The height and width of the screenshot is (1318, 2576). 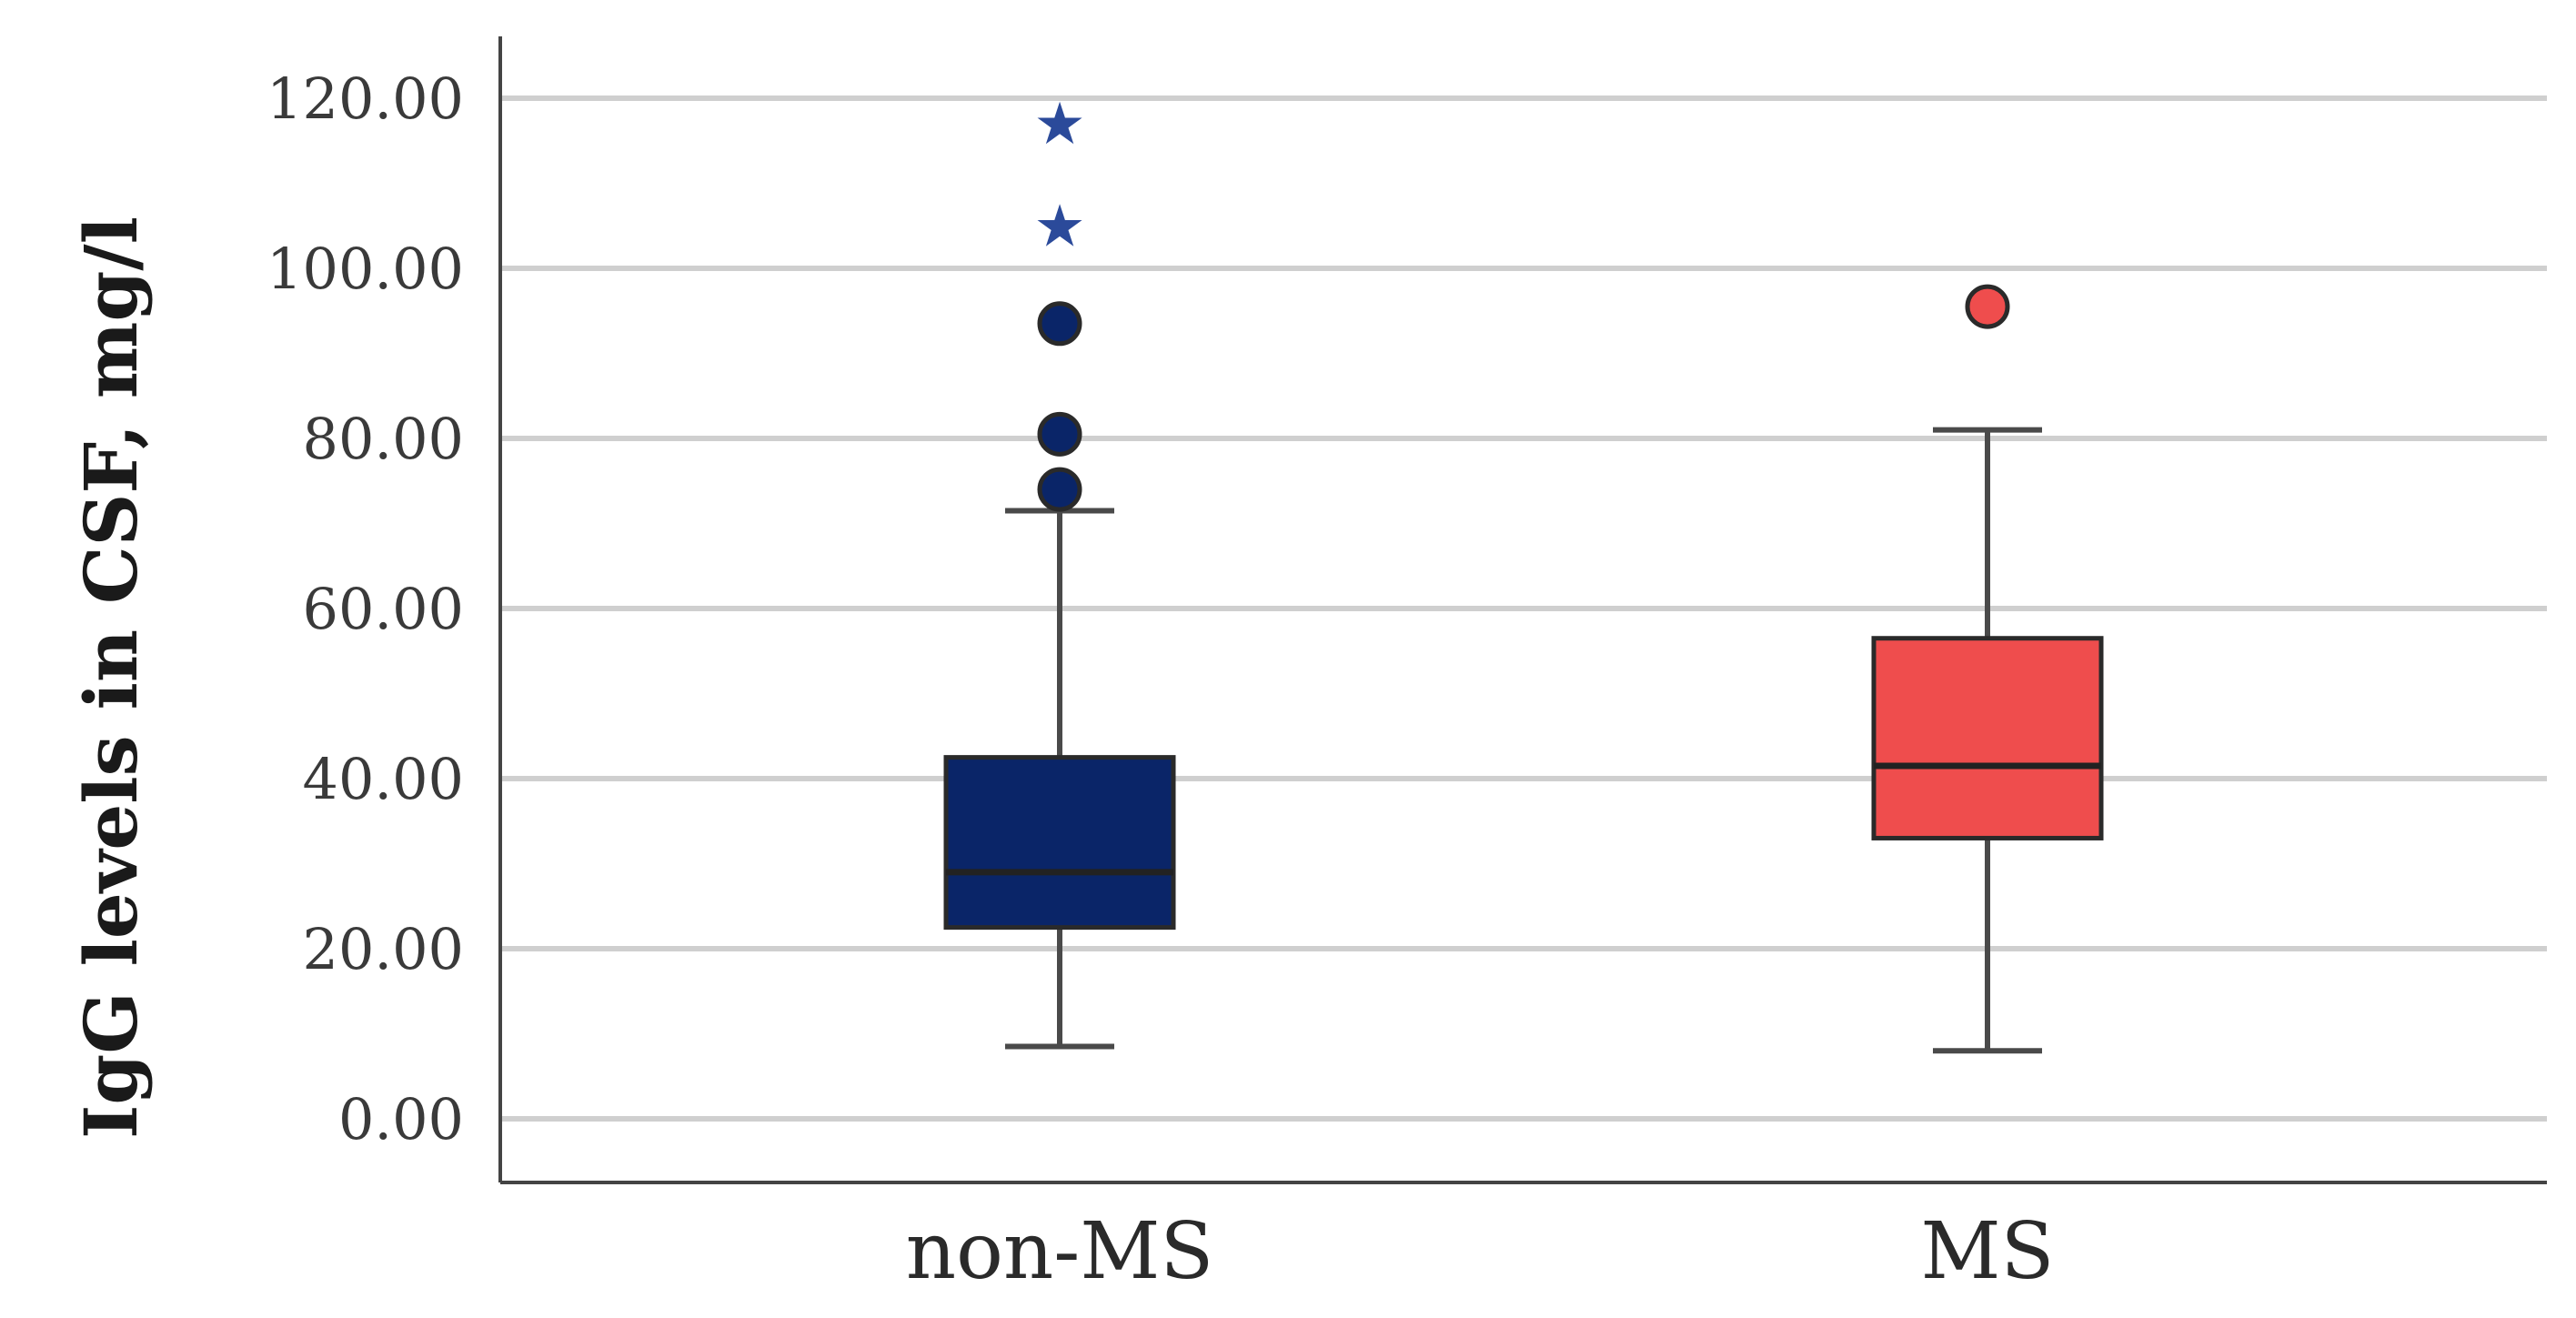 What do you see at coordinates (1988, 1251) in the screenshot?
I see `x-category-label: MS` at bounding box center [1988, 1251].